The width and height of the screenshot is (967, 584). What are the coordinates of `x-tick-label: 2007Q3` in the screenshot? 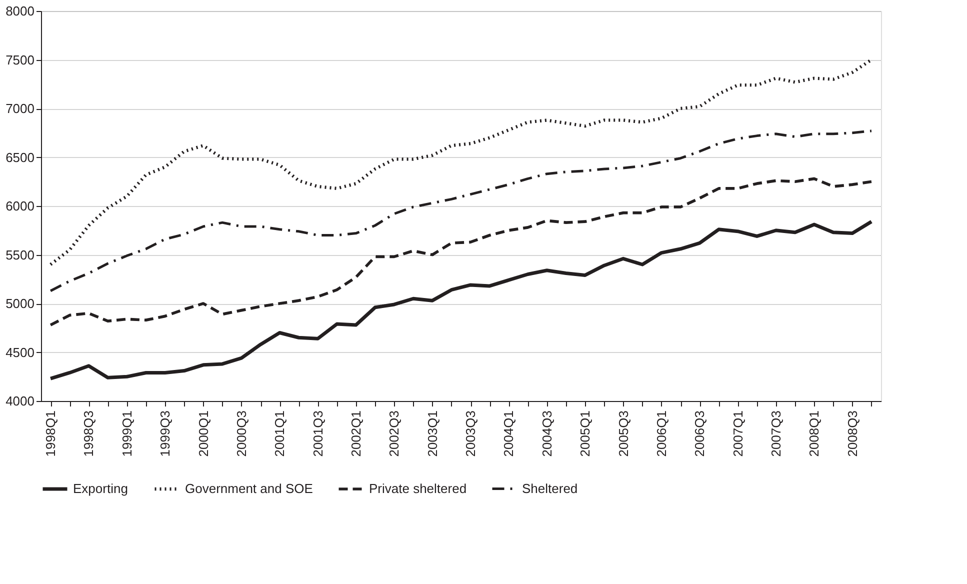 It's located at (776, 433).